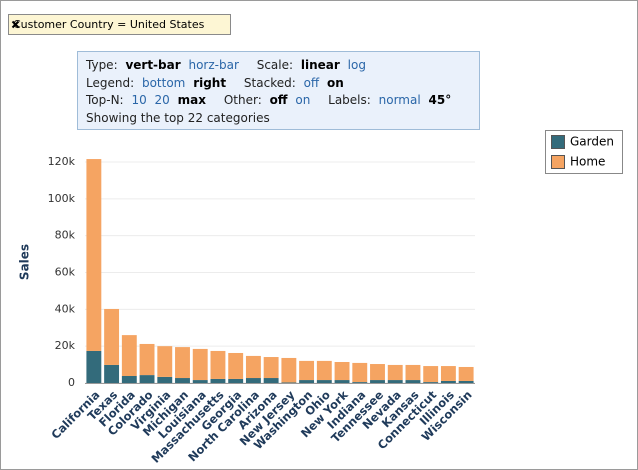 Image resolution: width=638 pixels, height=470 pixels. I want to click on scale-option: linear, so click(320, 65).